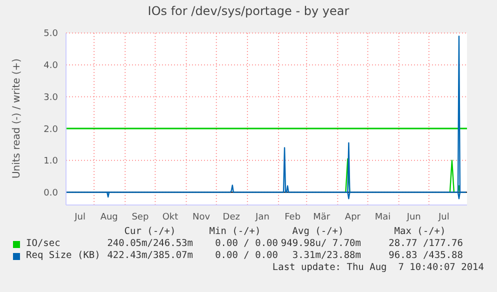  Describe the element at coordinates (150, 231) in the screenshot. I see `text: Cur (-/+)` at that location.